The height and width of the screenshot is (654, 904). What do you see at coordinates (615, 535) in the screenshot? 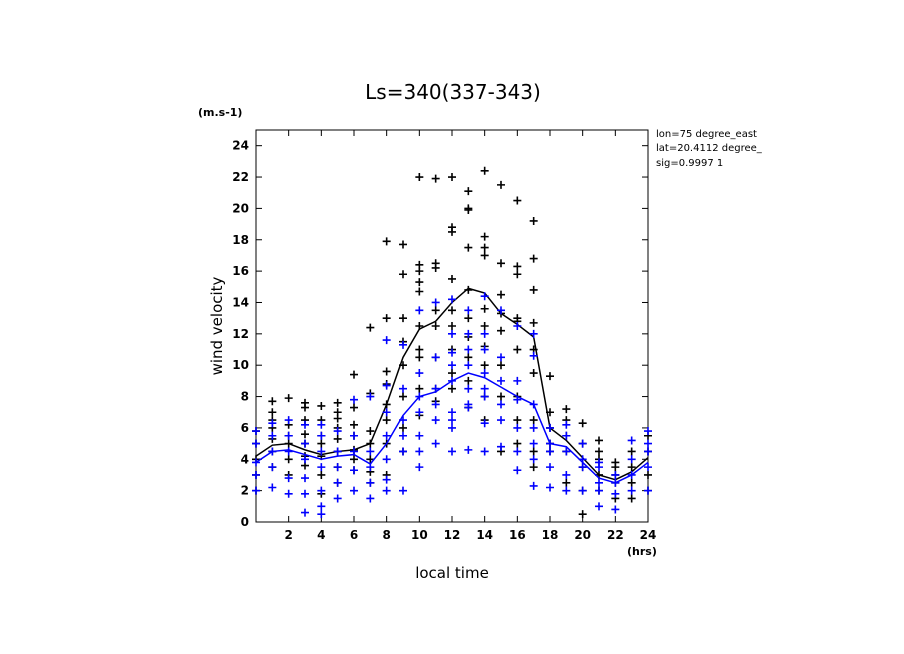
I see `x-tick-label-22: 22` at bounding box center [615, 535].